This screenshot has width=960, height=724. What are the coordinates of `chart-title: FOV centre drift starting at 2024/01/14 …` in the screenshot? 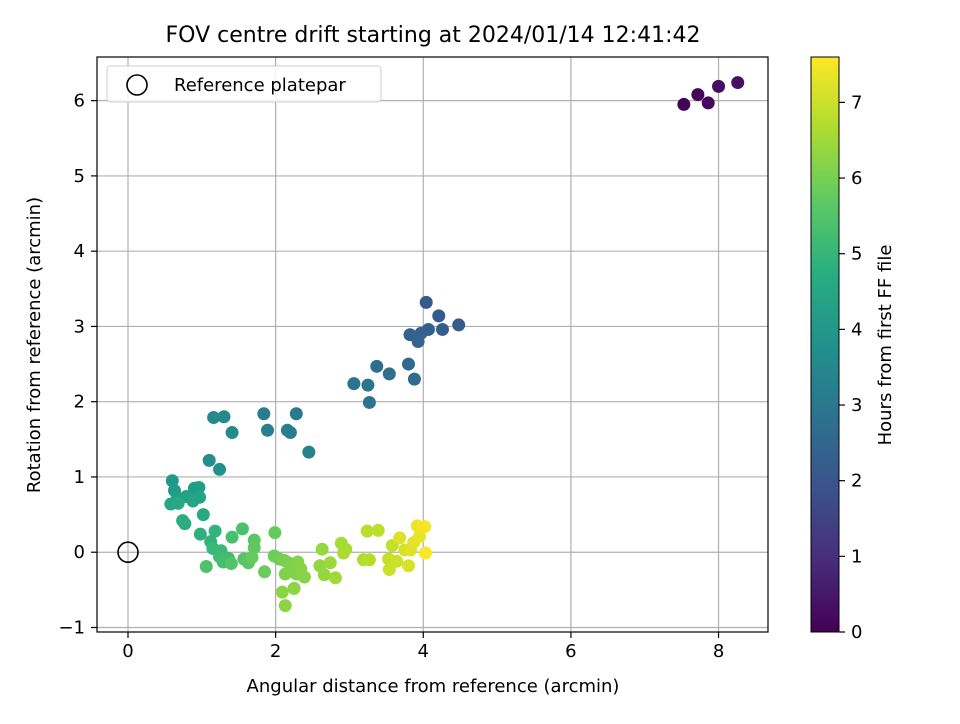 It's located at (433, 35).